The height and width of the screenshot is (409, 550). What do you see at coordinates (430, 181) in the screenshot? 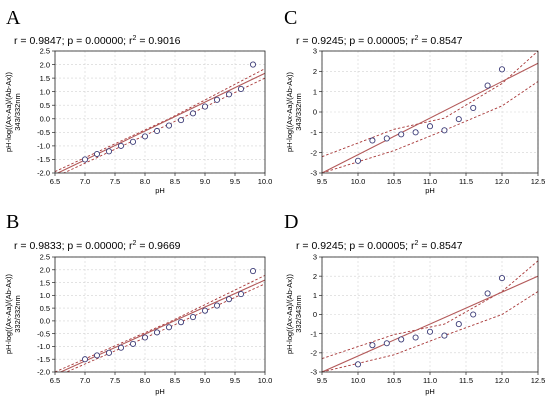
I see `x-tick-label: 11.0` at bounding box center [430, 181].